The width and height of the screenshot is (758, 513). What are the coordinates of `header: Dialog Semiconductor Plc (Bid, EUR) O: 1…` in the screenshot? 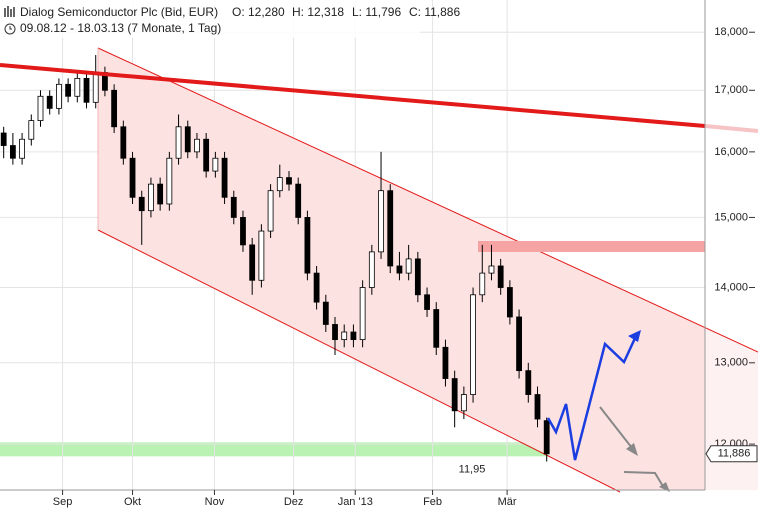 It's located at (230, 19).